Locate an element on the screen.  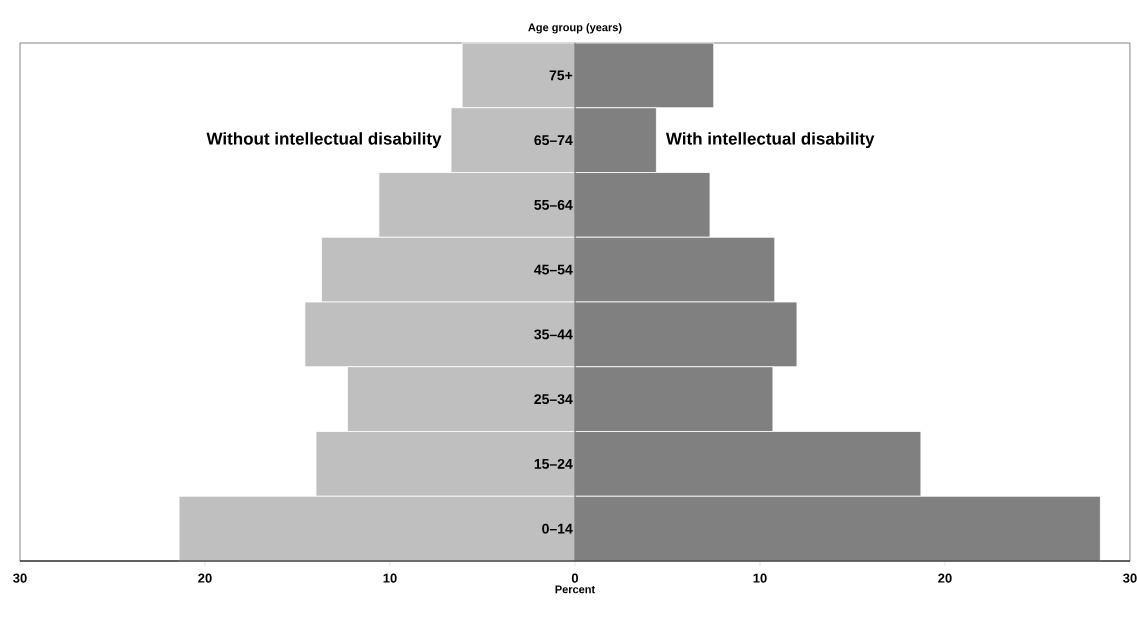
series-label: With intellectual disability is located at coordinates (770, 140).